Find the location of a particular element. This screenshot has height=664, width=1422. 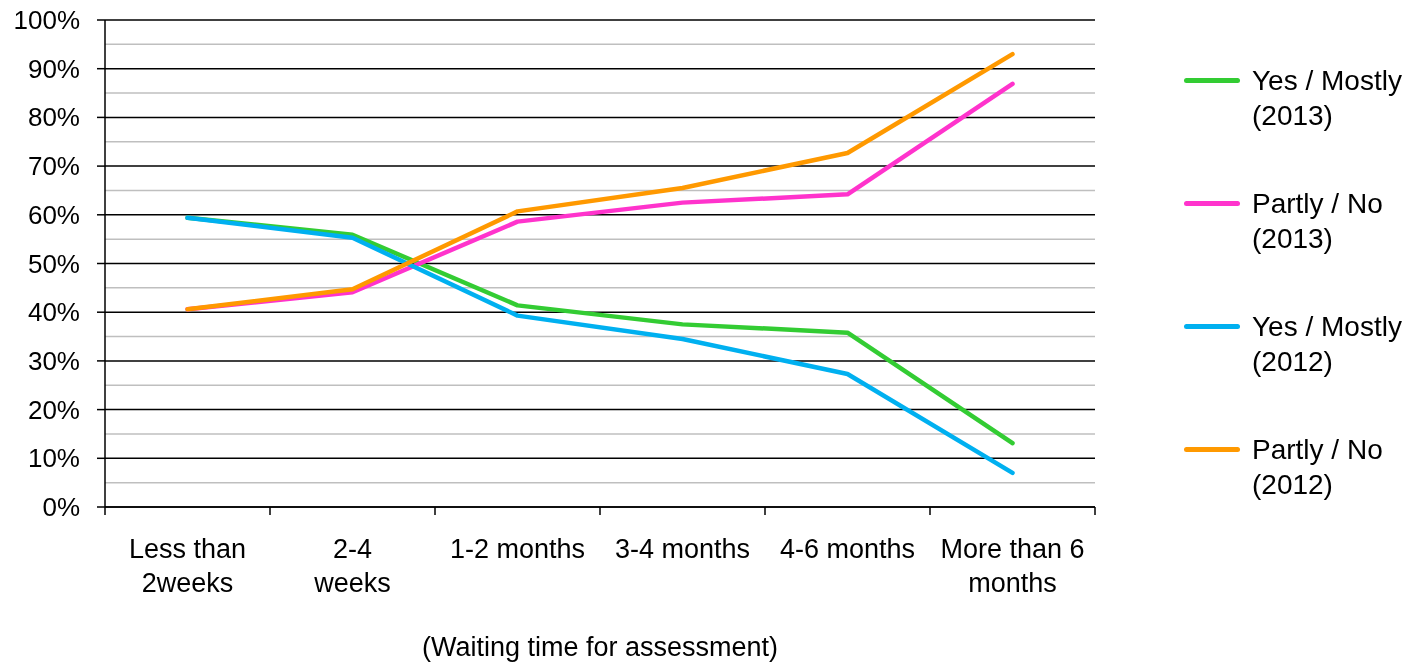

y-tick-label: 80% is located at coordinates (53, 117).